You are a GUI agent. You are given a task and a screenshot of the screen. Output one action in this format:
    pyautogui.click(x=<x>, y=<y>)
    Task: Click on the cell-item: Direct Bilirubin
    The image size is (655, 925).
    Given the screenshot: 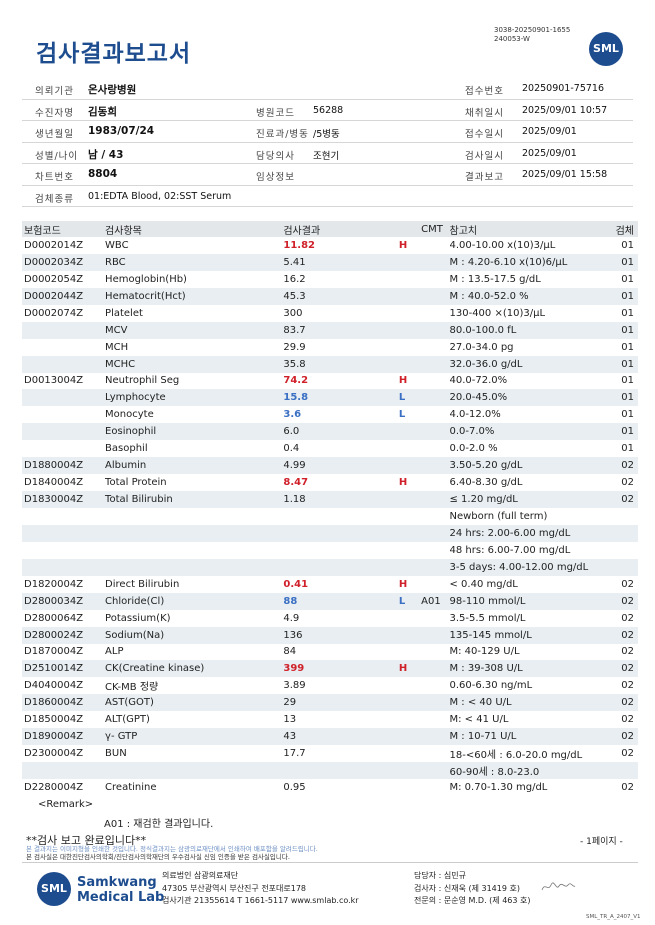 What is the action you would take?
    pyautogui.click(x=142, y=584)
    